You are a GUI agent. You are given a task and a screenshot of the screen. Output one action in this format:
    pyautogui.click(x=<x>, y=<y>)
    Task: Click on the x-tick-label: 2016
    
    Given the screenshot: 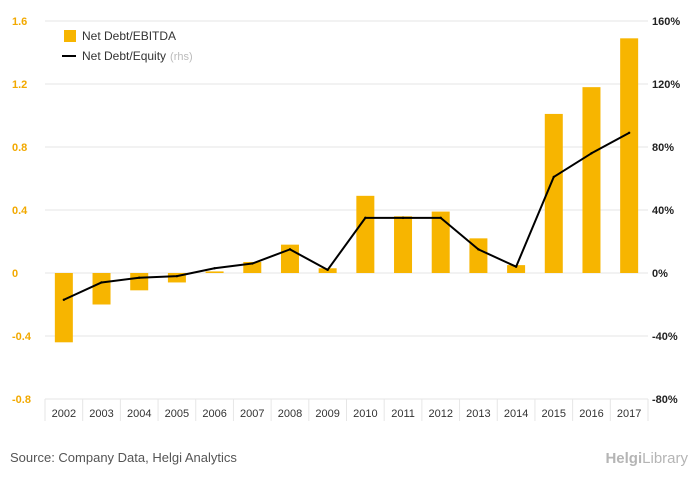 What is the action you would take?
    pyautogui.click(x=591, y=414)
    